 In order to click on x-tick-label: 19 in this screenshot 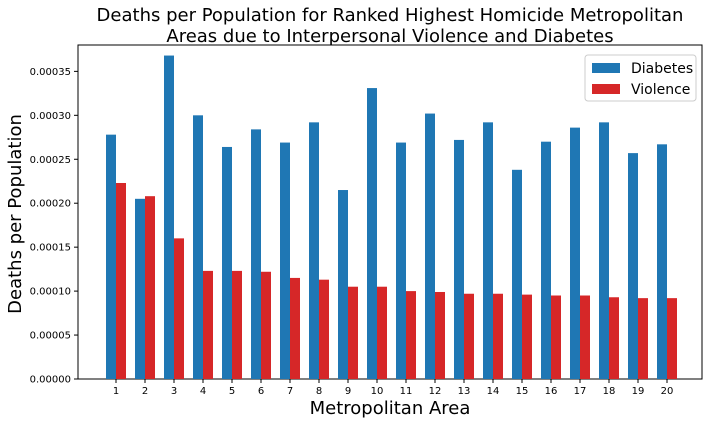, I will do `click(638, 391)`.